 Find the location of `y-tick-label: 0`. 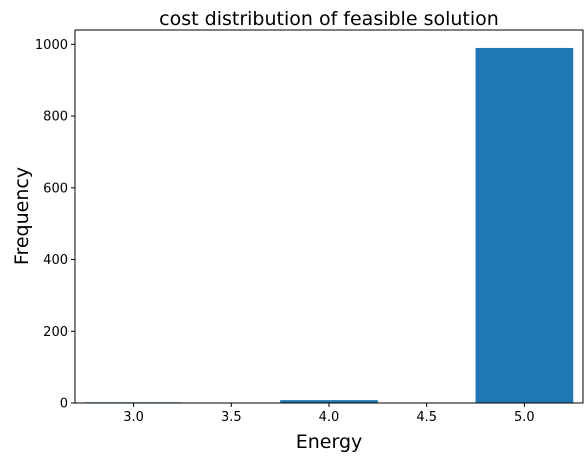

y-tick-label: 0 is located at coordinates (64, 404).